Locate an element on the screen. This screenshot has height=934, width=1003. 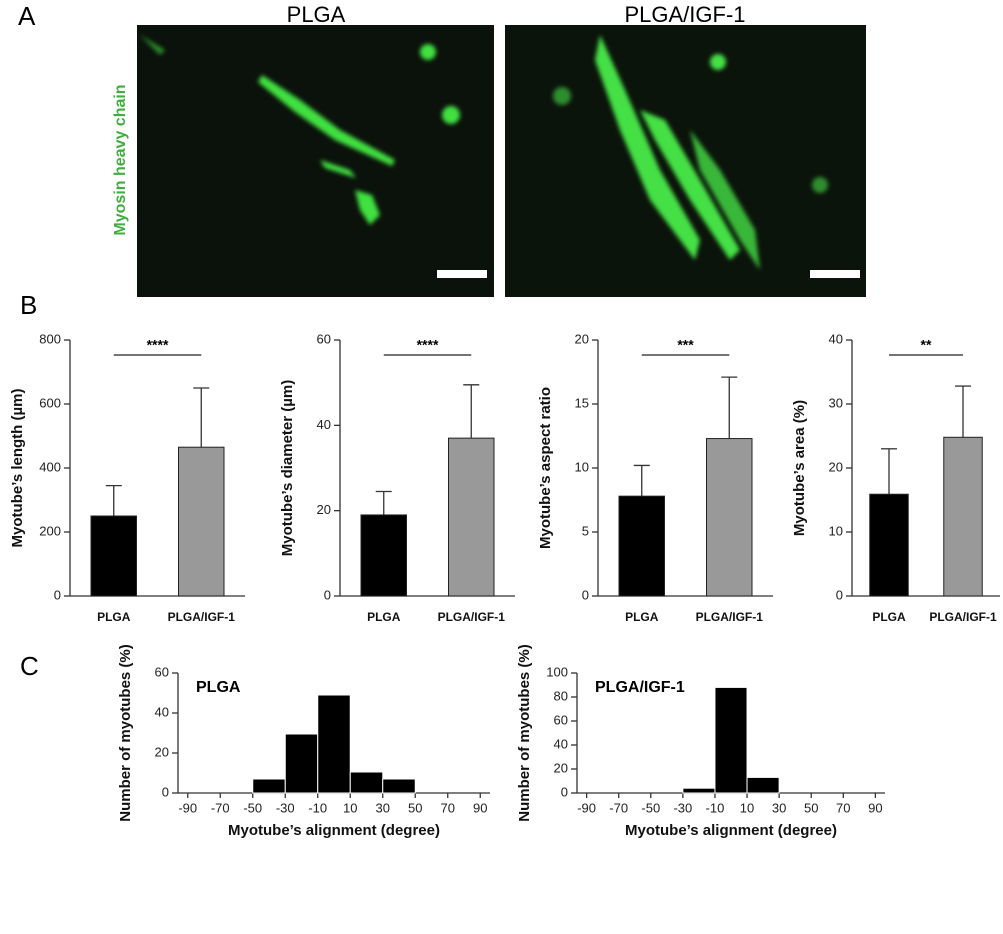
y-tick-label: 80 is located at coordinates (561, 695).